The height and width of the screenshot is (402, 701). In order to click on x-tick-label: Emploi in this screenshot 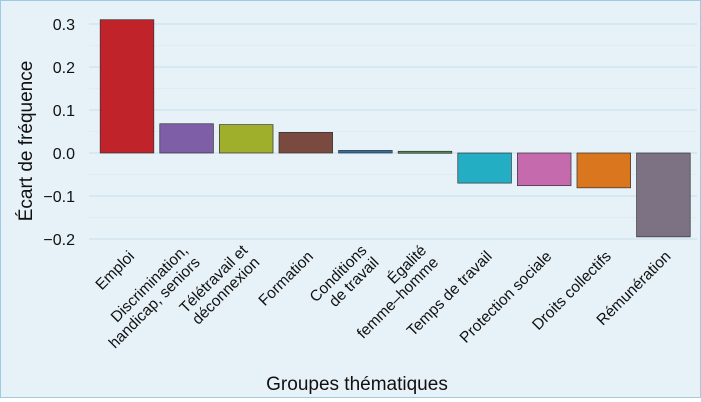, I will do `click(116, 271)`.